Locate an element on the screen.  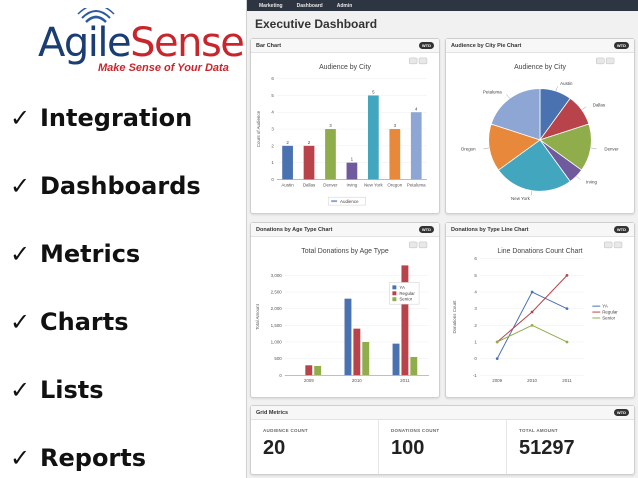
signal-waves-icon is located at coordinates (96, 15).